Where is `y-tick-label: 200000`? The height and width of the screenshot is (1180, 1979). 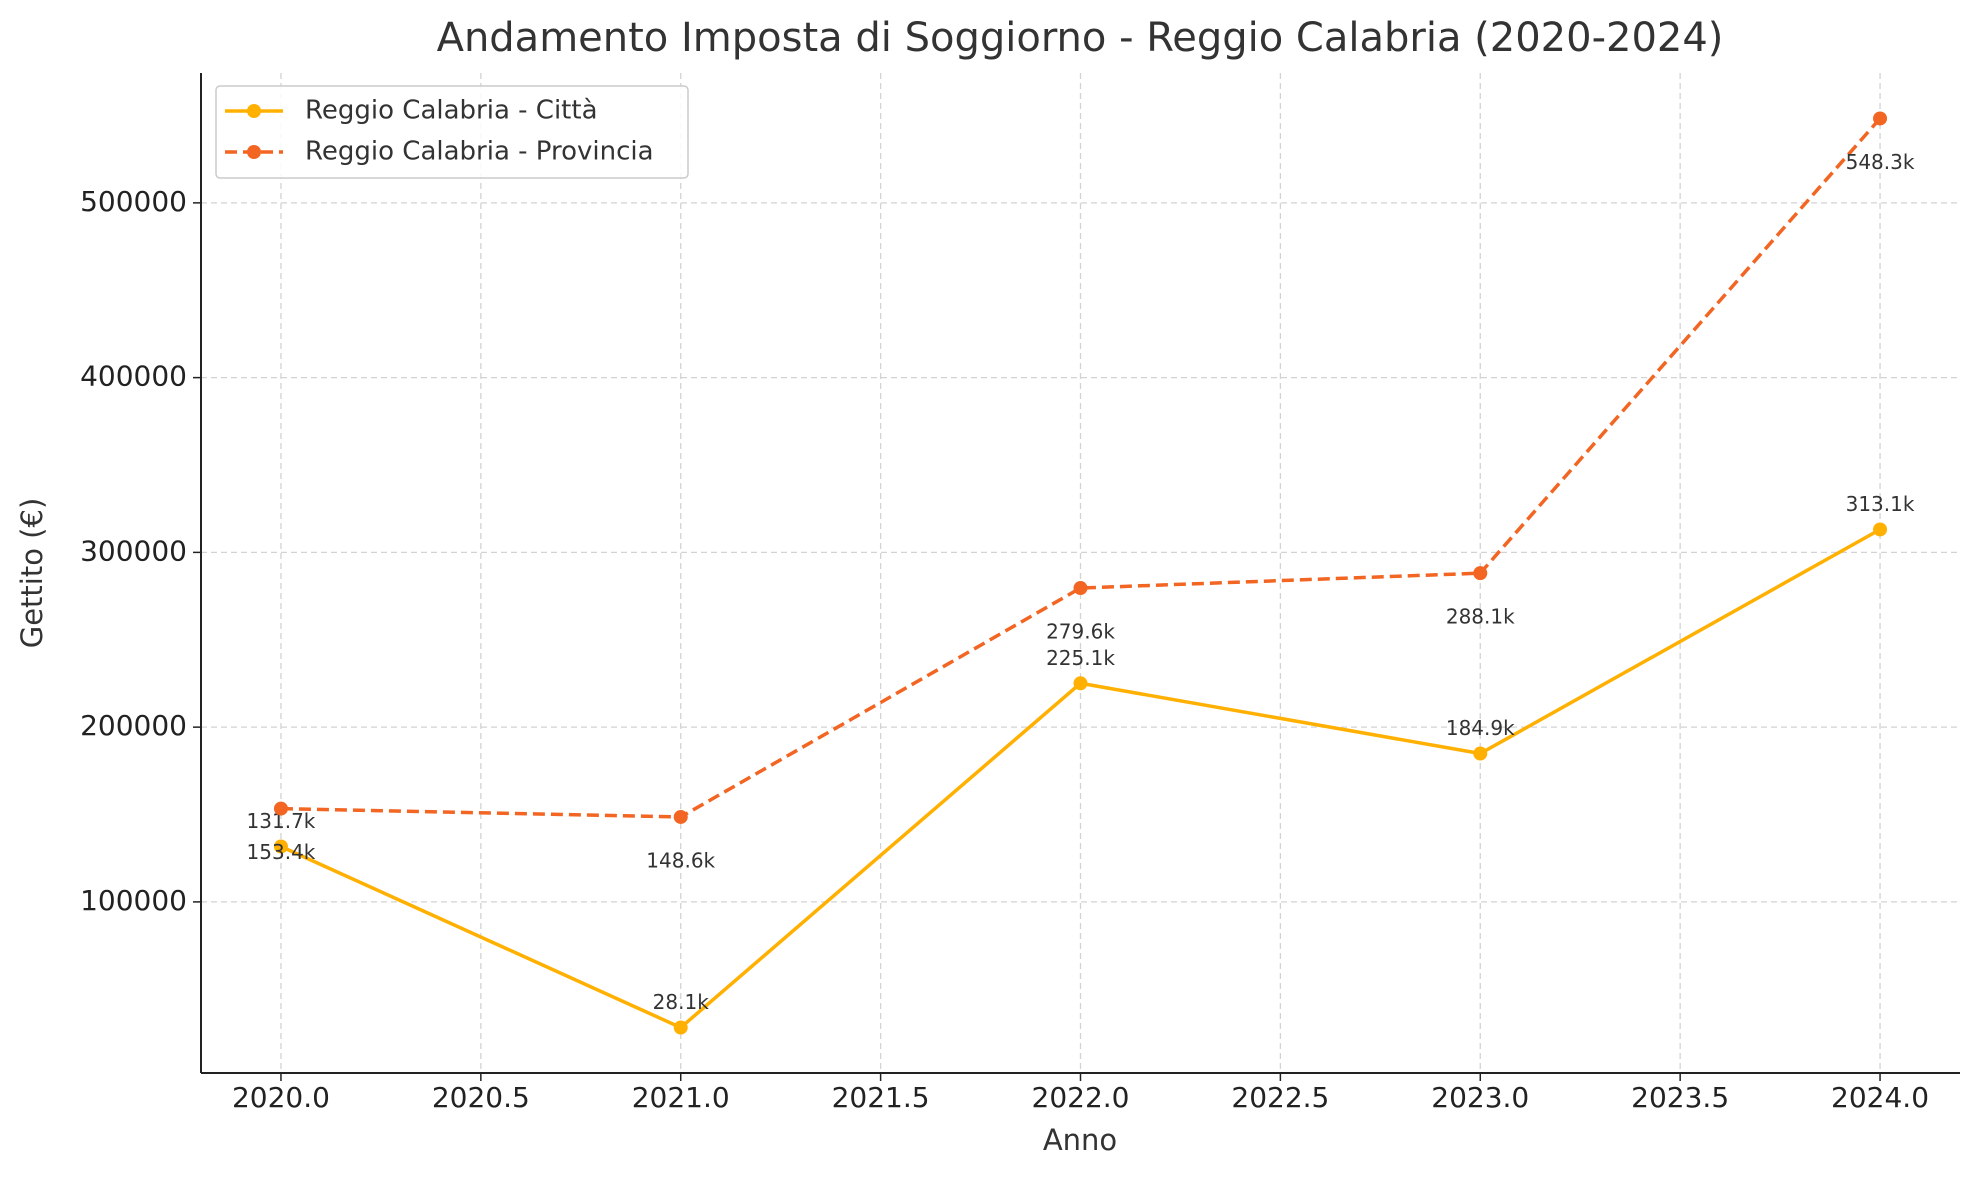
y-tick-label: 200000 is located at coordinates (133, 725).